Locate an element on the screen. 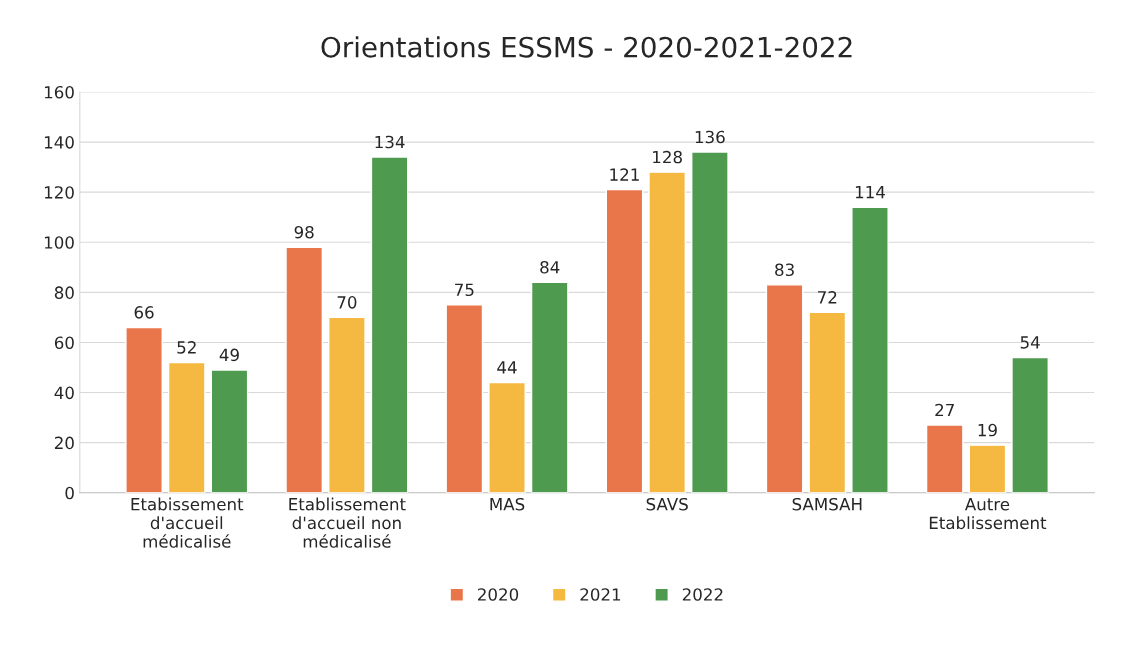  y-tick-label: 20 is located at coordinates (64, 443).